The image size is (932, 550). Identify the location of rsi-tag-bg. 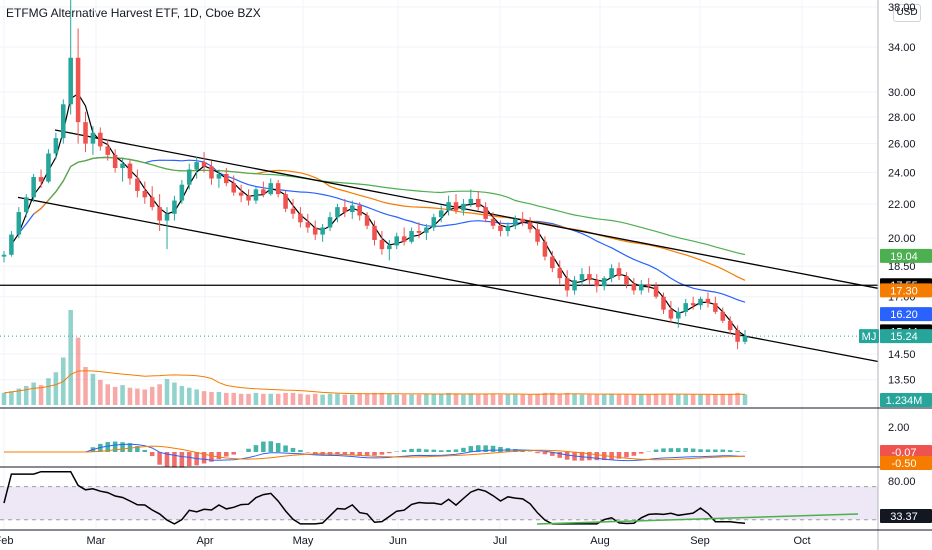
(906, 516).